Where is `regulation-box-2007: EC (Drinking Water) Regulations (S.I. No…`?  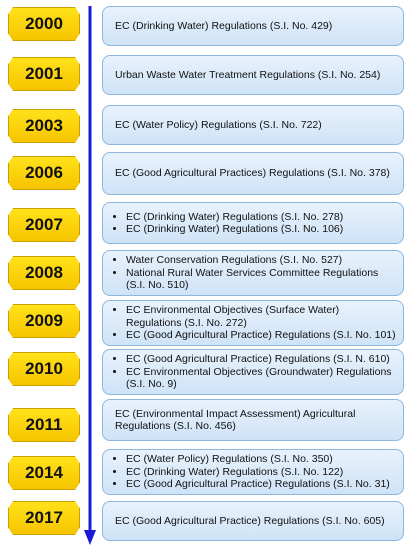
regulation-box-2007: EC (Drinking Water) Regulations (S.I. No… is located at coordinates (253, 223).